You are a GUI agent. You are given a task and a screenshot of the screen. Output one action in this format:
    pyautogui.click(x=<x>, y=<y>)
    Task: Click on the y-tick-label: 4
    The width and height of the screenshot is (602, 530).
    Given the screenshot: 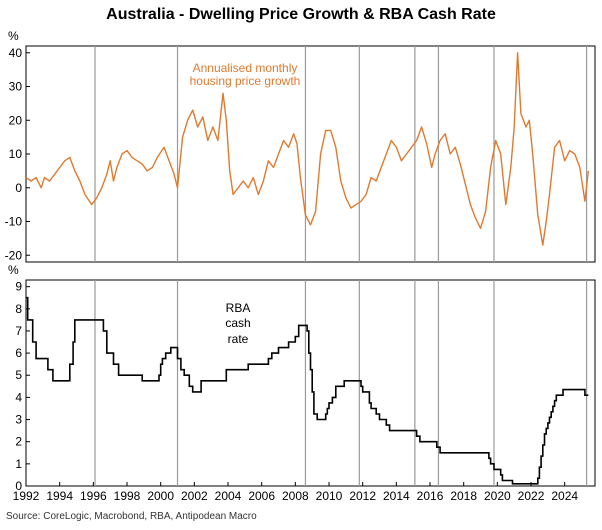 What is the action you would take?
    pyautogui.click(x=18, y=397)
    